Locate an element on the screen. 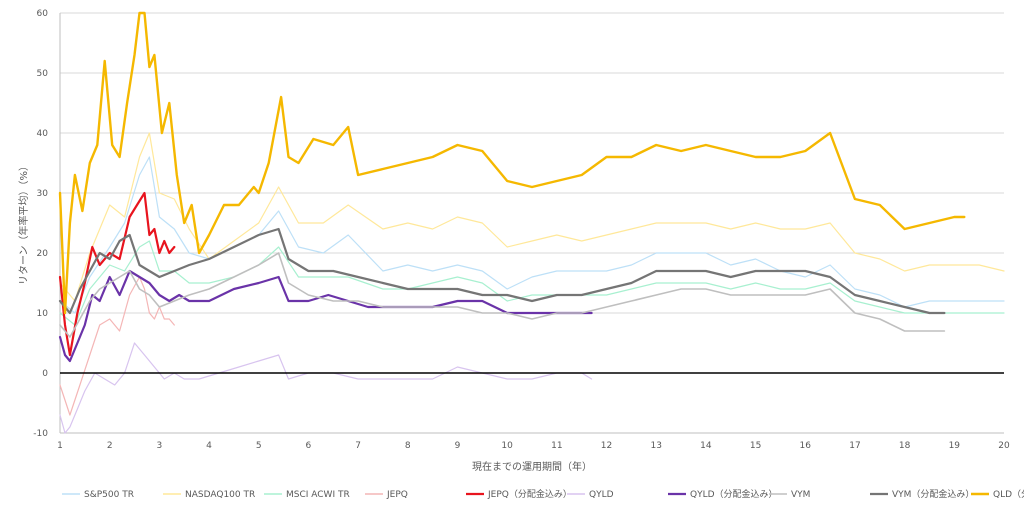 The width and height of the screenshot is (1024, 513). legend-label: NASDAQ100 TR is located at coordinates (220, 495).